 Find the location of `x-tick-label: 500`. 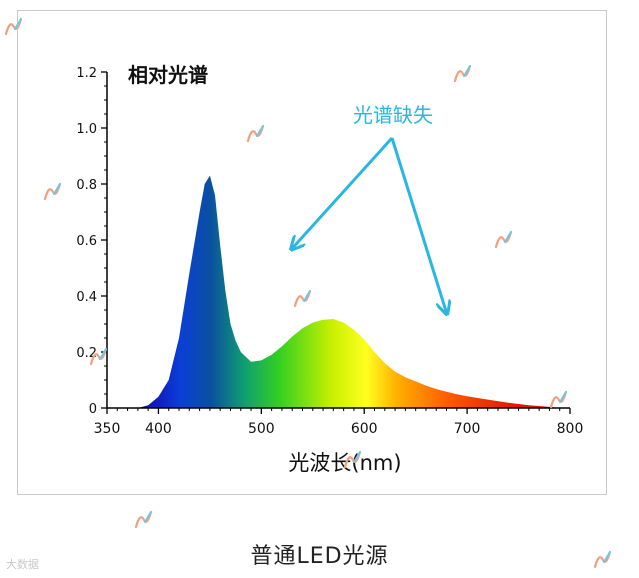

x-tick-label: 500 is located at coordinates (261, 429).